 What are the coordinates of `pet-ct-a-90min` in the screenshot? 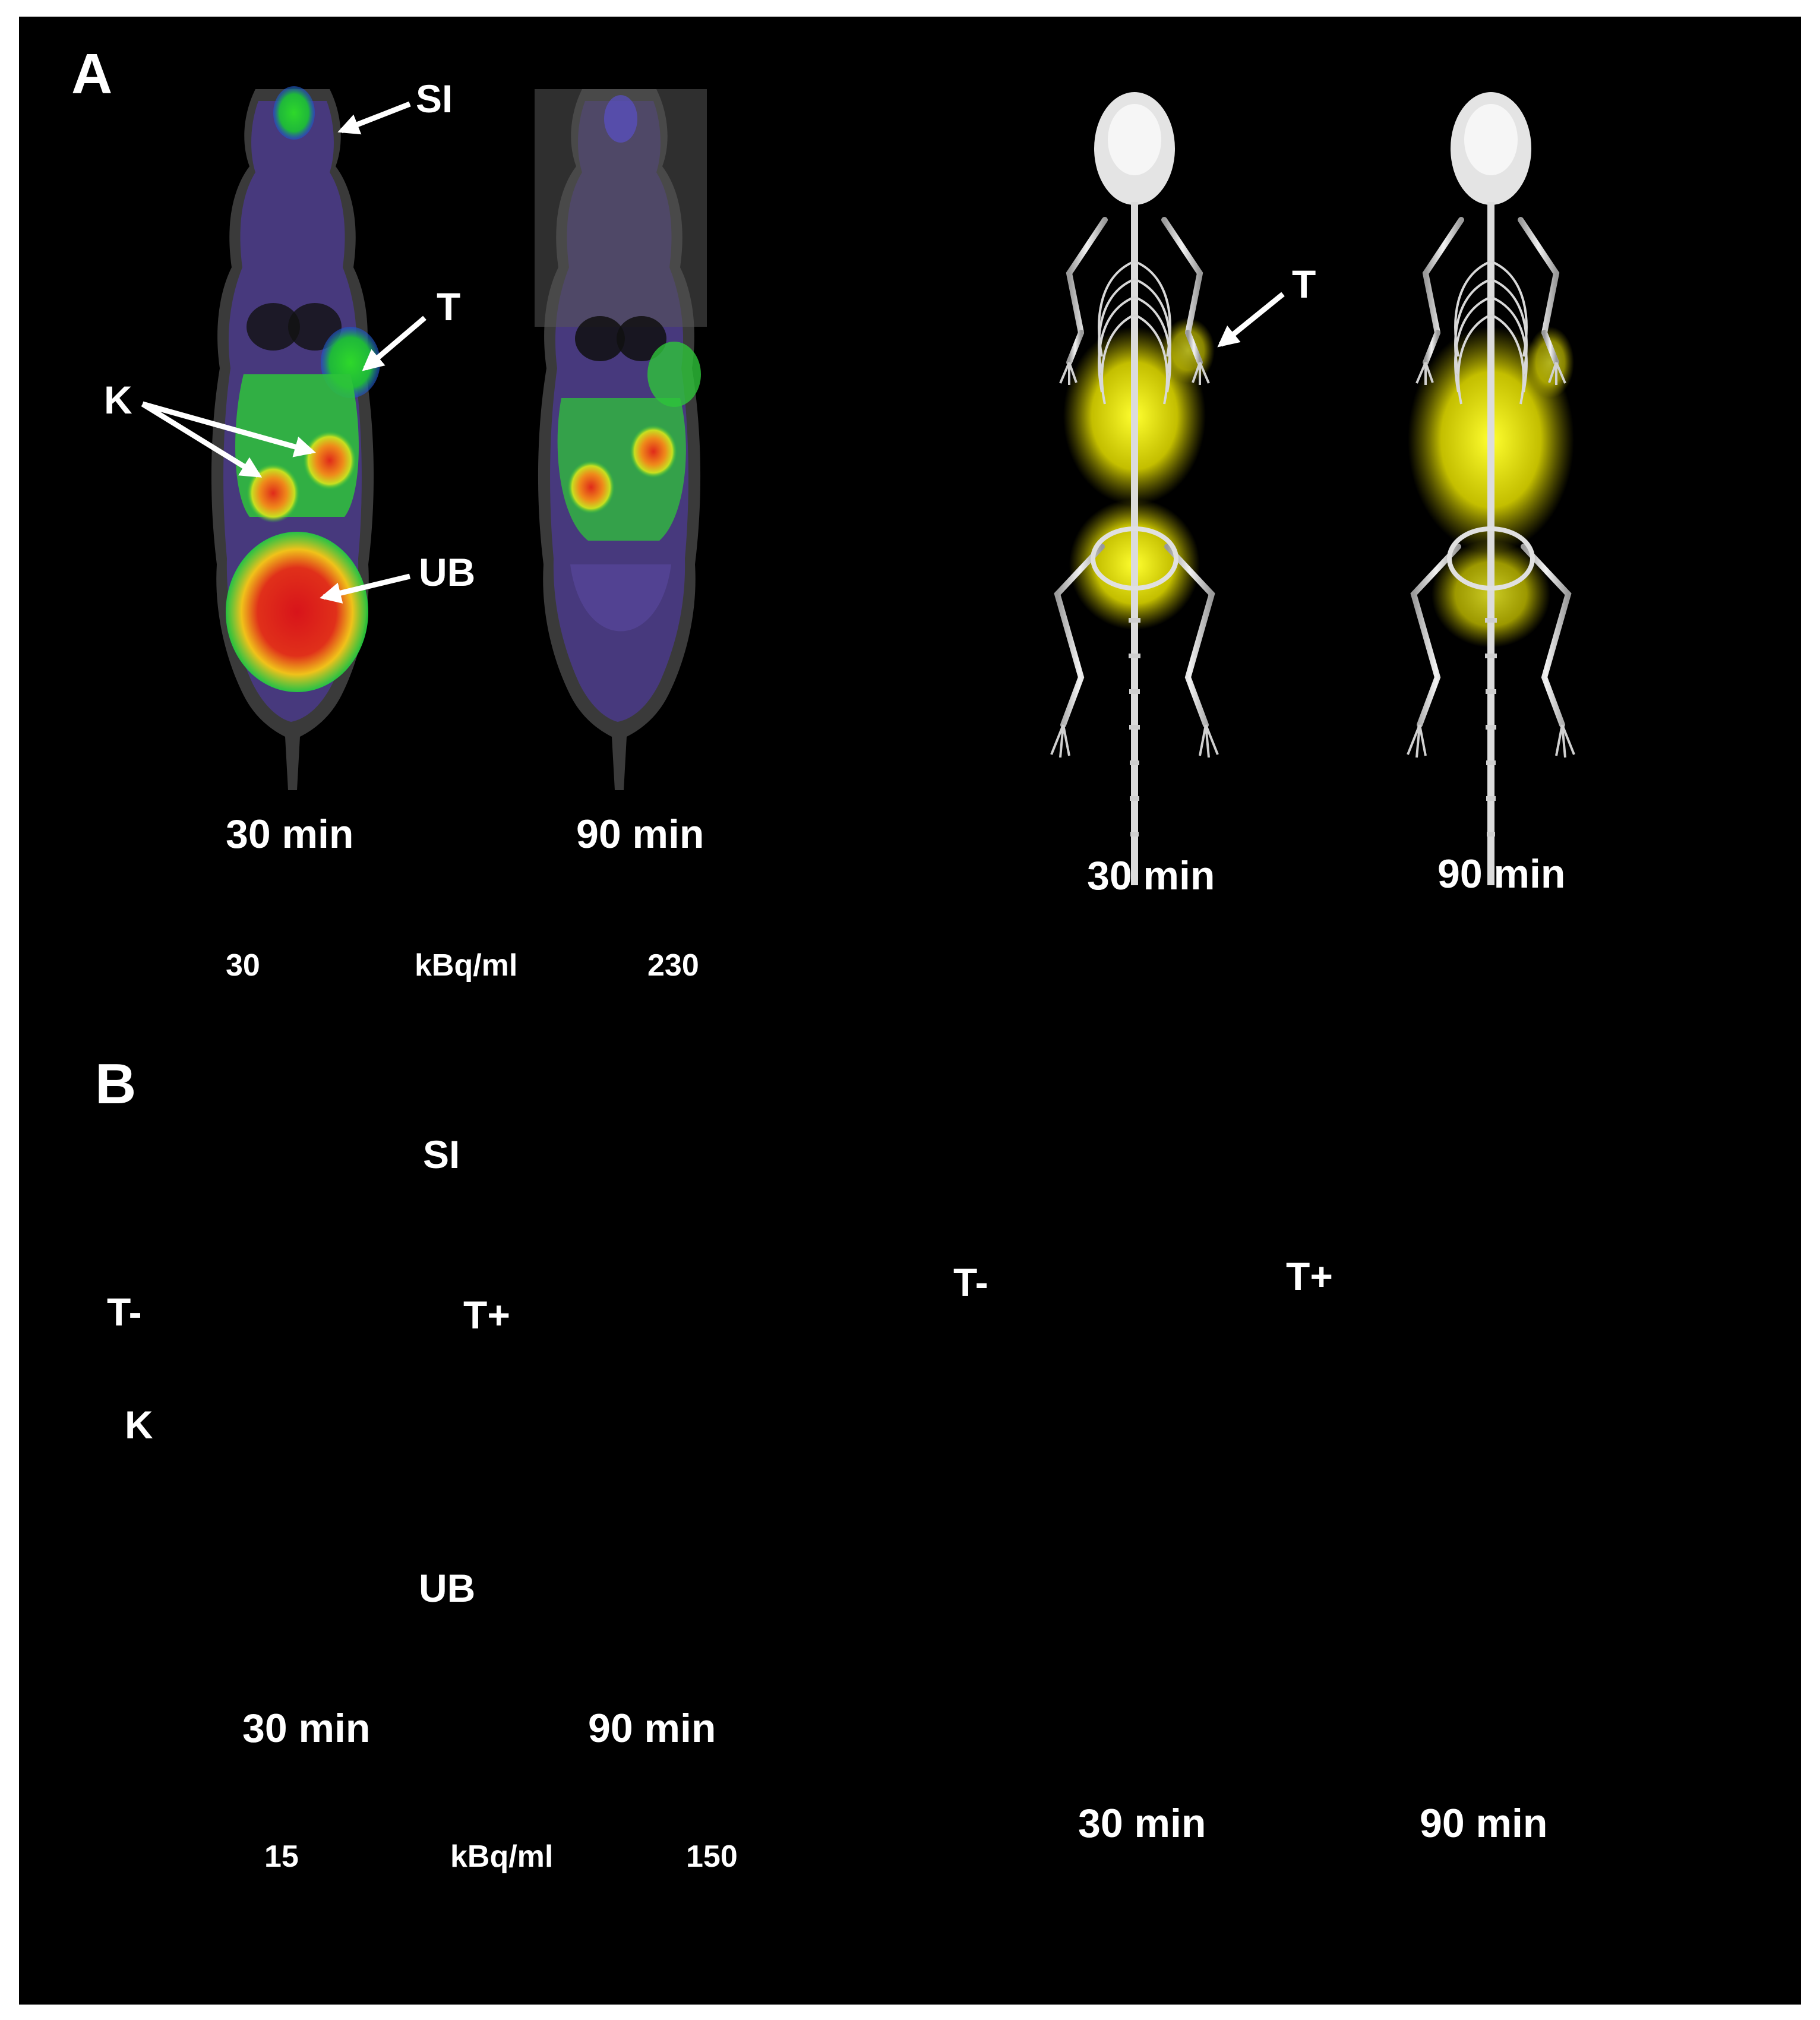 It's located at (621, 439).